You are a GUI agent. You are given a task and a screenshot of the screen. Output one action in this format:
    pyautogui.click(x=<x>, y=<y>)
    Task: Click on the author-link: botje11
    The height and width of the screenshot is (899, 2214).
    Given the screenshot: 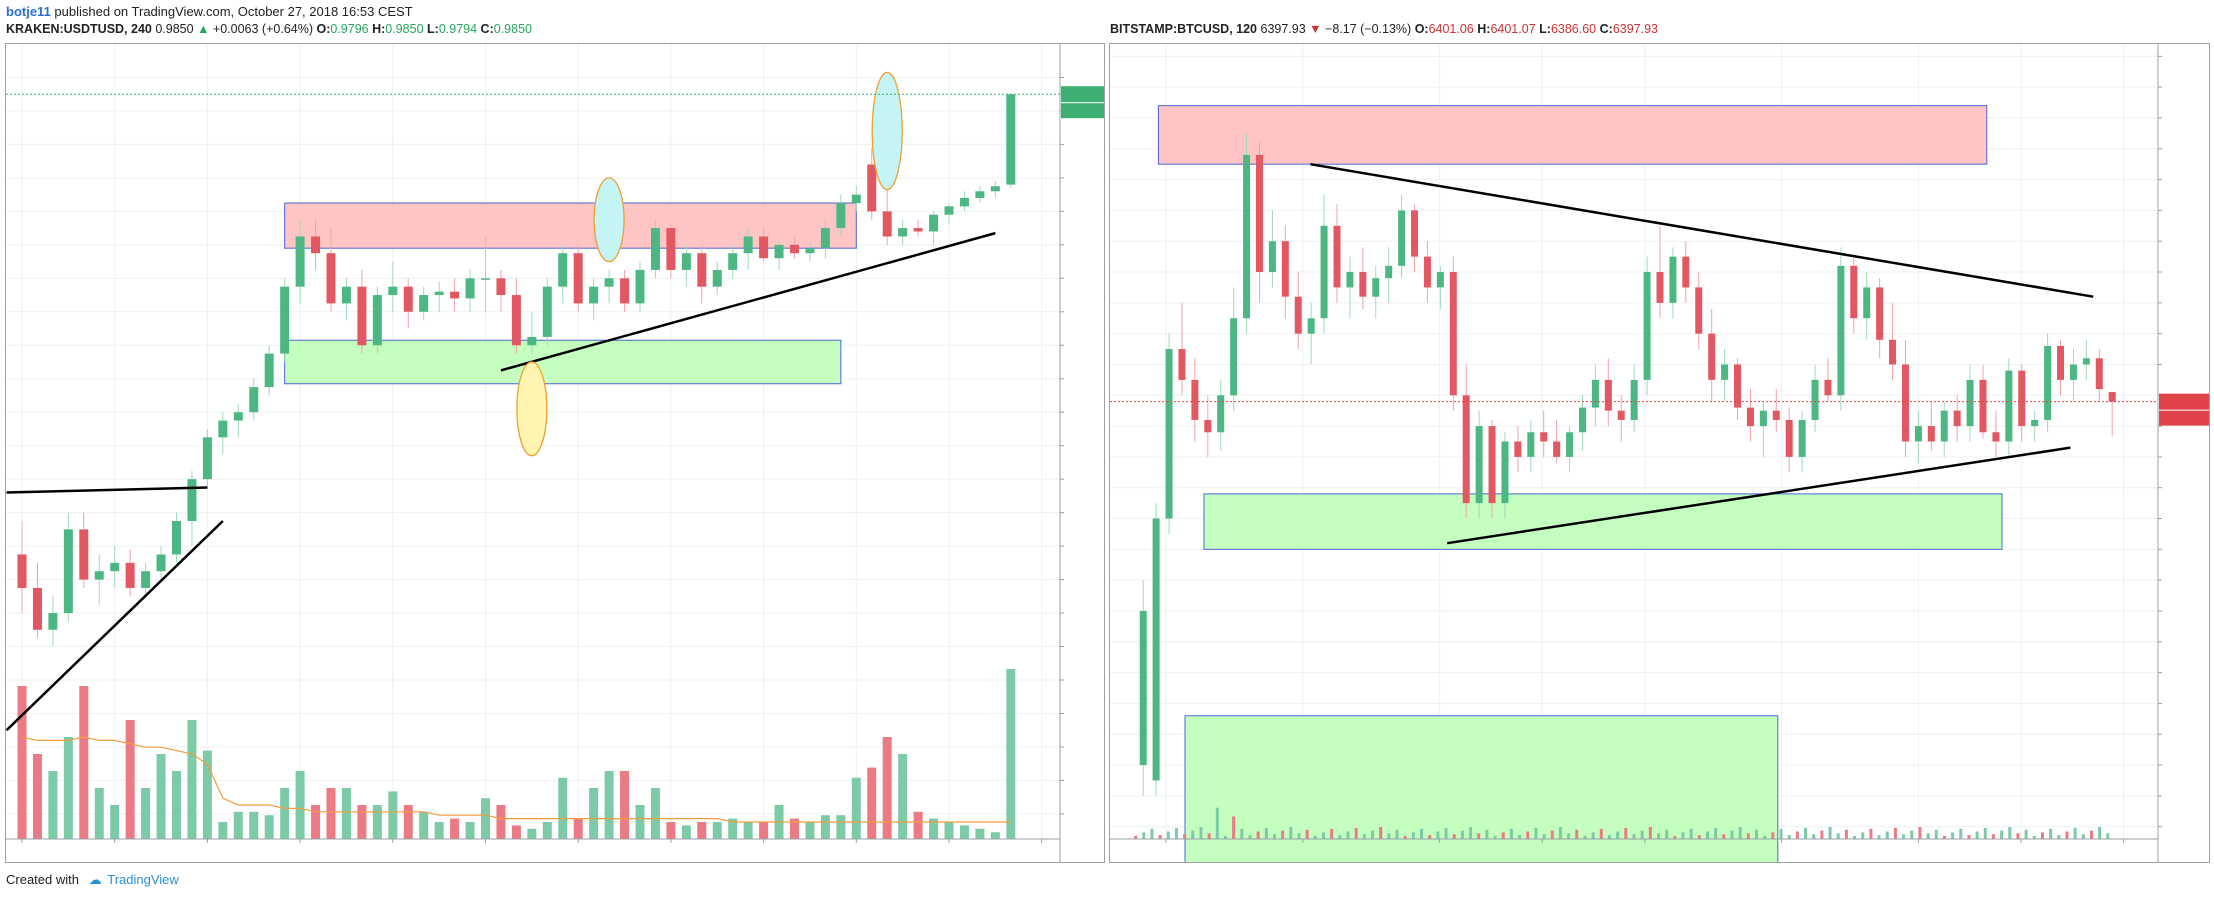 What is the action you would take?
    pyautogui.click(x=28, y=11)
    